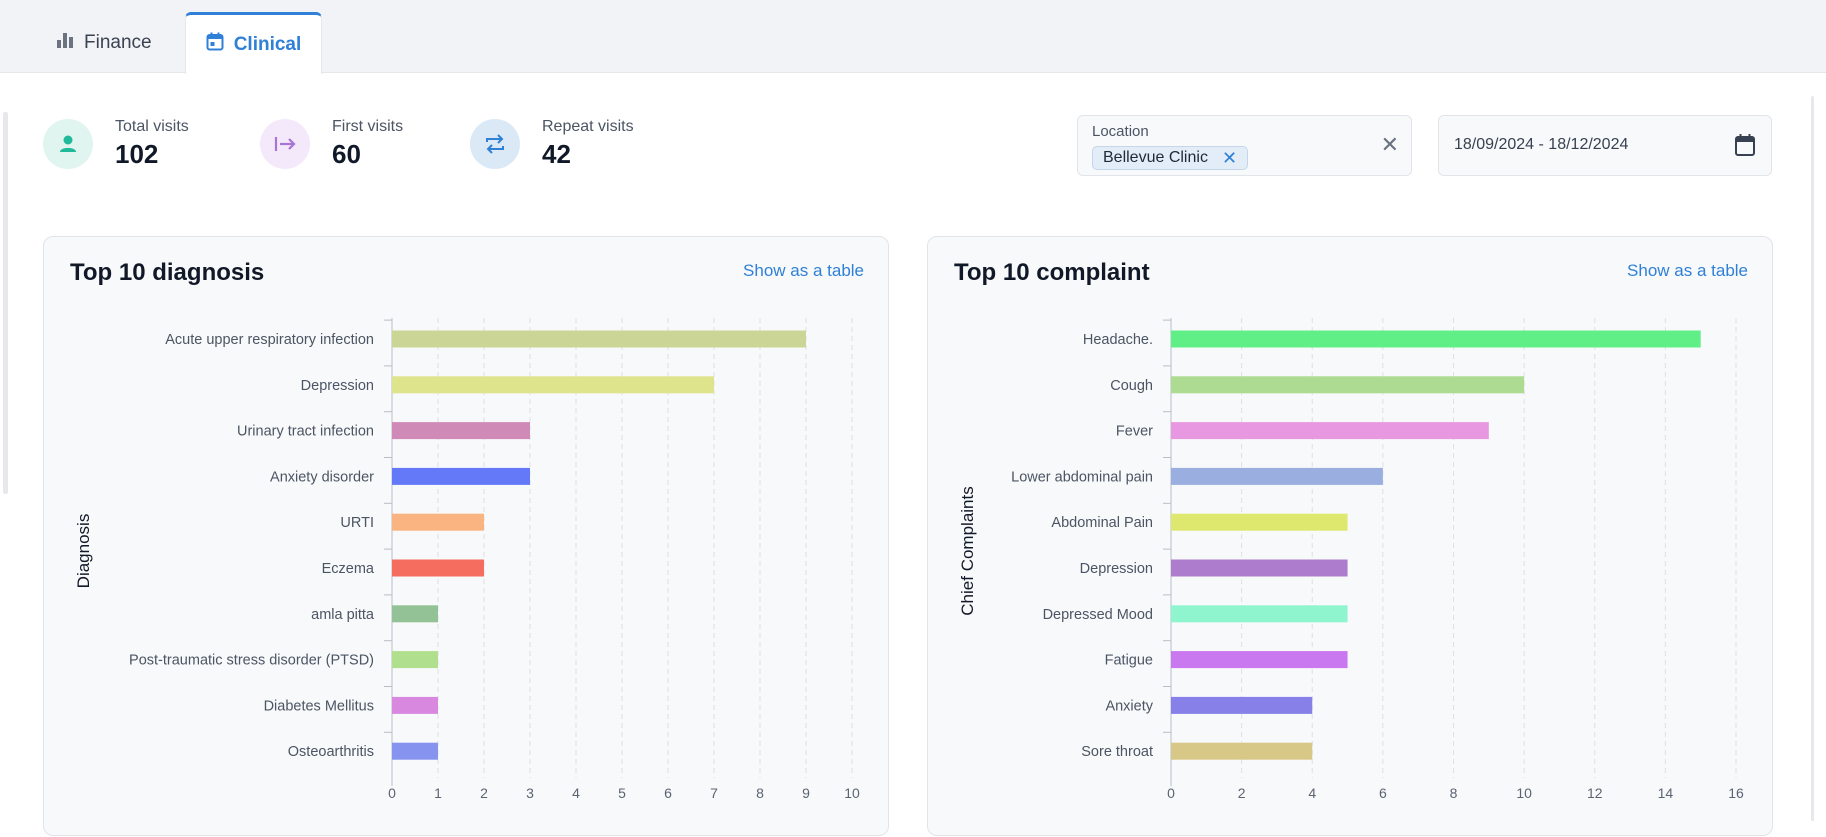 The width and height of the screenshot is (1826, 837). I want to click on location-filter: Location Bellevue Clinic ✕ ✕, so click(1244, 145).